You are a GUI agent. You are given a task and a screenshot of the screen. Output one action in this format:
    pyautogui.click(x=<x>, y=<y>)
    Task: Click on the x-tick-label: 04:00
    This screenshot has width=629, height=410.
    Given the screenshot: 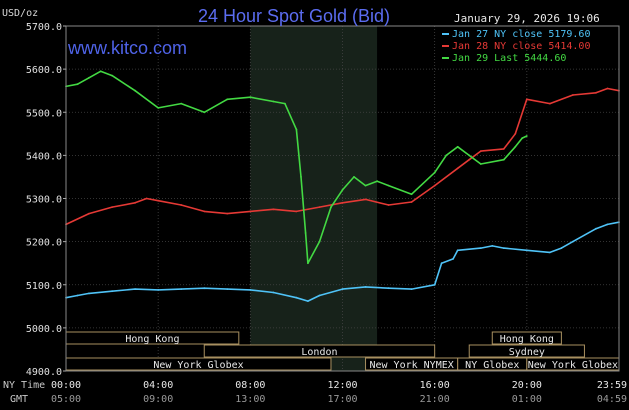 What is the action you would take?
    pyautogui.click(x=158, y=385)
    